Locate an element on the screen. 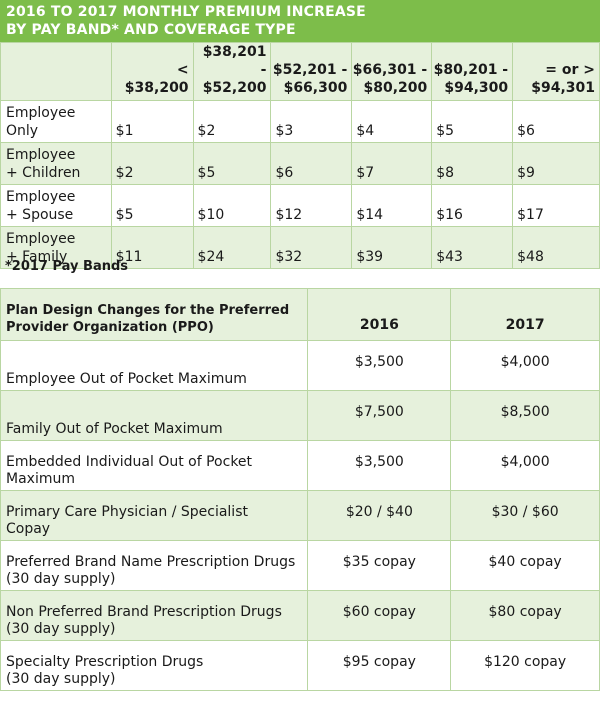  plan-label-line-2: Employee Out of Pocket Maximum is located at coordinates (126, 379).